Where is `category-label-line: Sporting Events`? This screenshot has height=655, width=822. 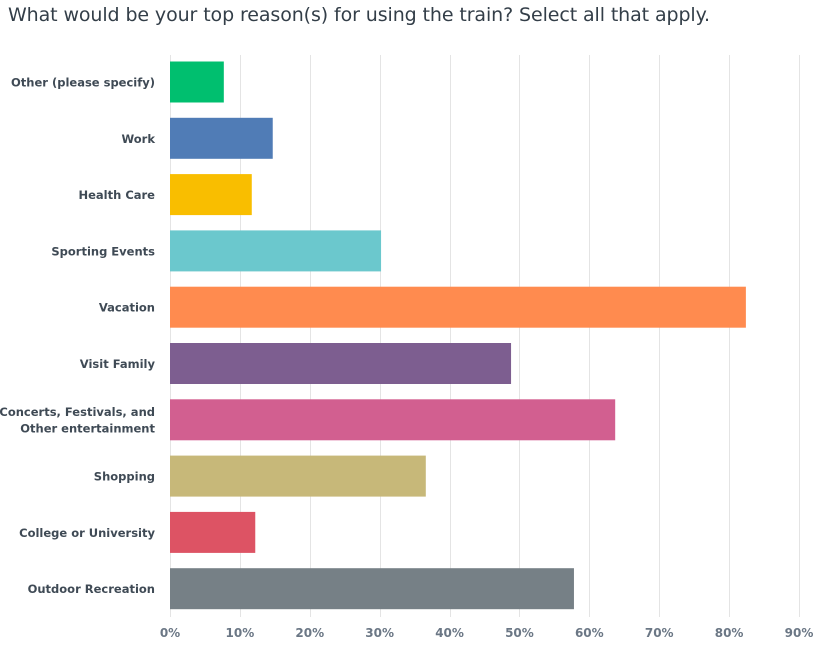 category-label-line: Sporting Events is located at coordinates (103, 251).